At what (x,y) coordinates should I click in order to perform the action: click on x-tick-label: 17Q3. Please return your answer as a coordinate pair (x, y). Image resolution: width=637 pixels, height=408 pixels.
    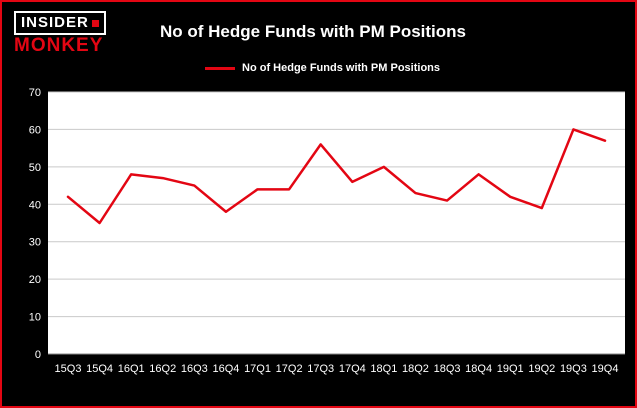
    Looking at the image, I should click on (320, 369).